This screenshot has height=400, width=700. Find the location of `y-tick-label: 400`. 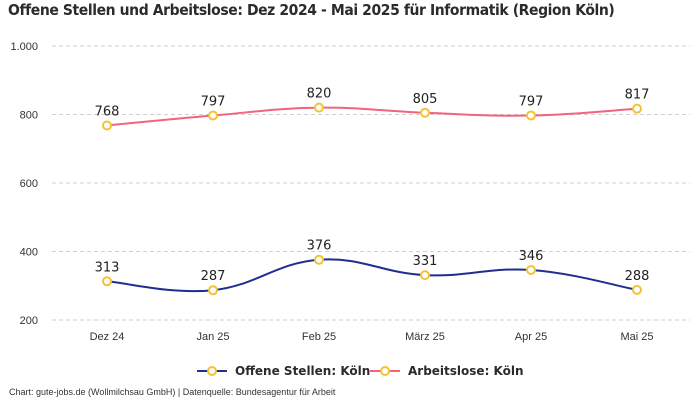

y-tick-label: 400 is located at coordinates (29, 253).